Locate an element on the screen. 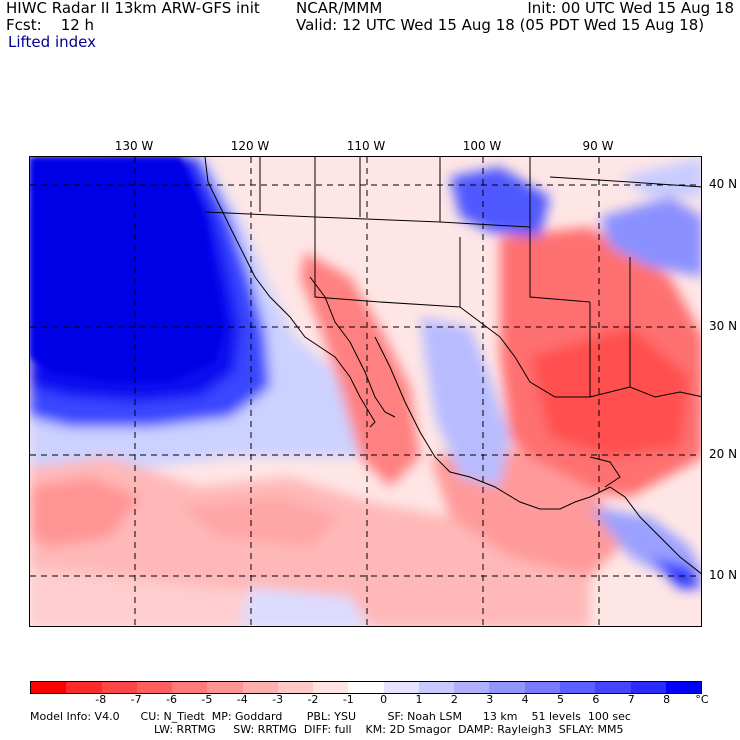 This screenshot has height=740, width=740. init-time: Init: 00 UTC Wed 15 Aug 18 is located at coordinates (630, 8).